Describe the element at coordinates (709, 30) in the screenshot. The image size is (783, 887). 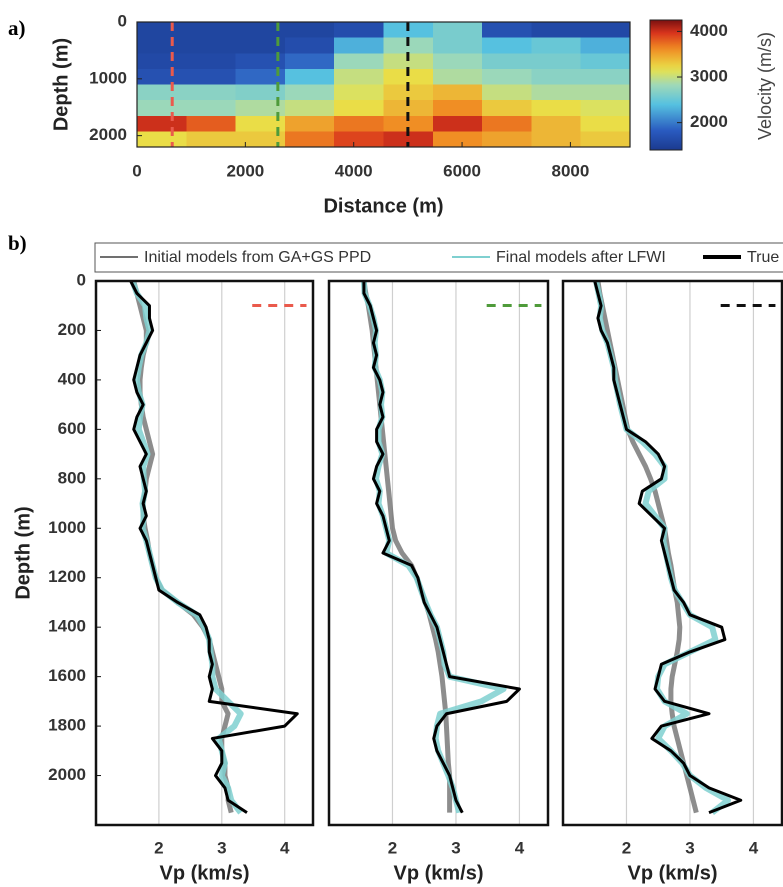
I see `colorbar-tick-label: 4000` at that location.